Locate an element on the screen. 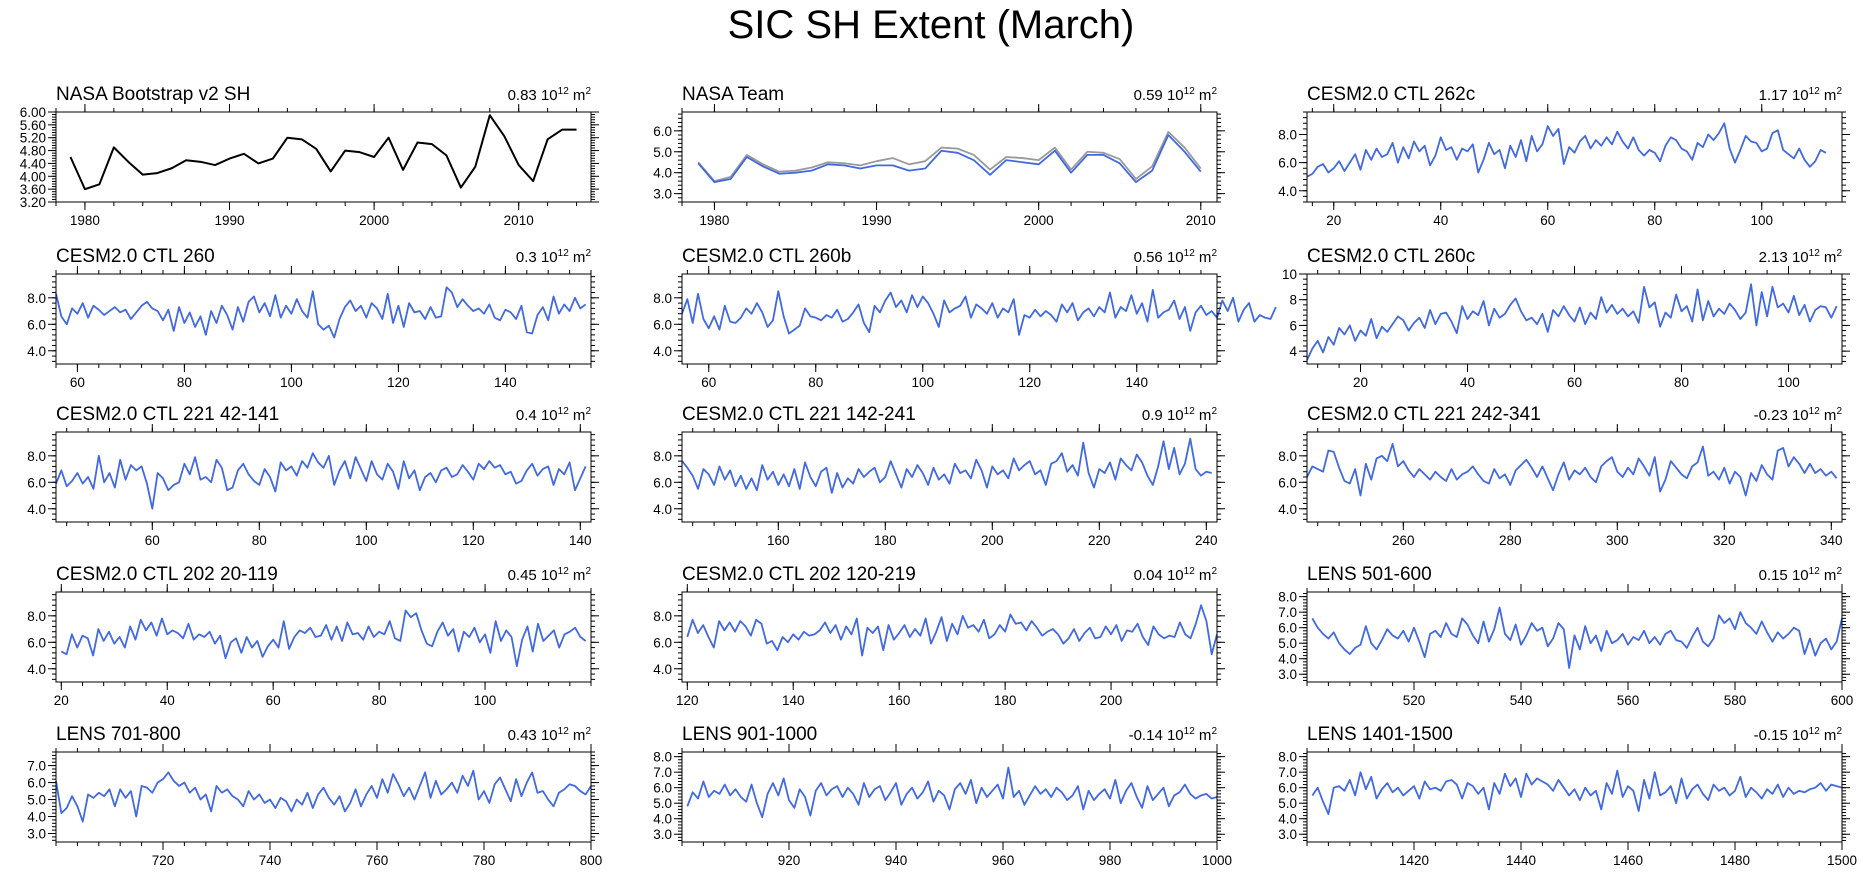 The image size is (1863, 880). x-tick-label: 960 is located at coordinates (1003, 860).